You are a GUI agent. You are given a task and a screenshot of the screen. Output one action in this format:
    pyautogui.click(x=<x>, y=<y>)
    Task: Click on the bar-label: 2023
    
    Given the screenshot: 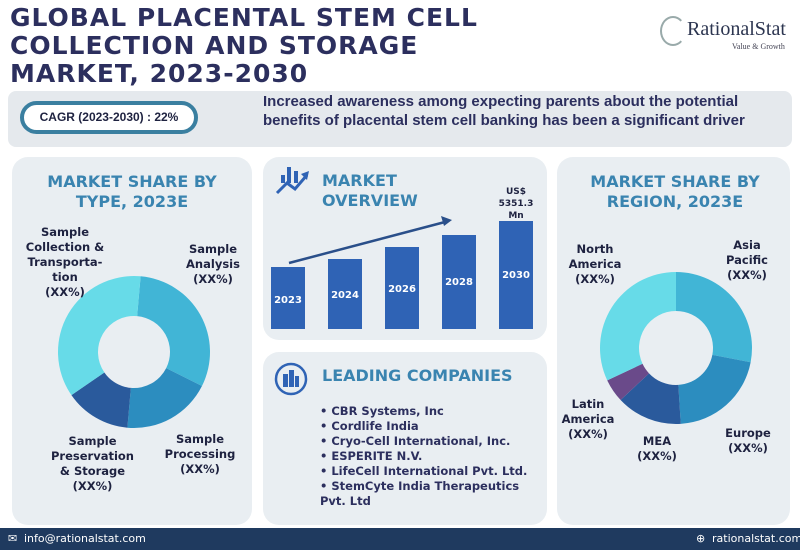 What is the action you would take?
    pyautogui.click(x=288, y=301)
    